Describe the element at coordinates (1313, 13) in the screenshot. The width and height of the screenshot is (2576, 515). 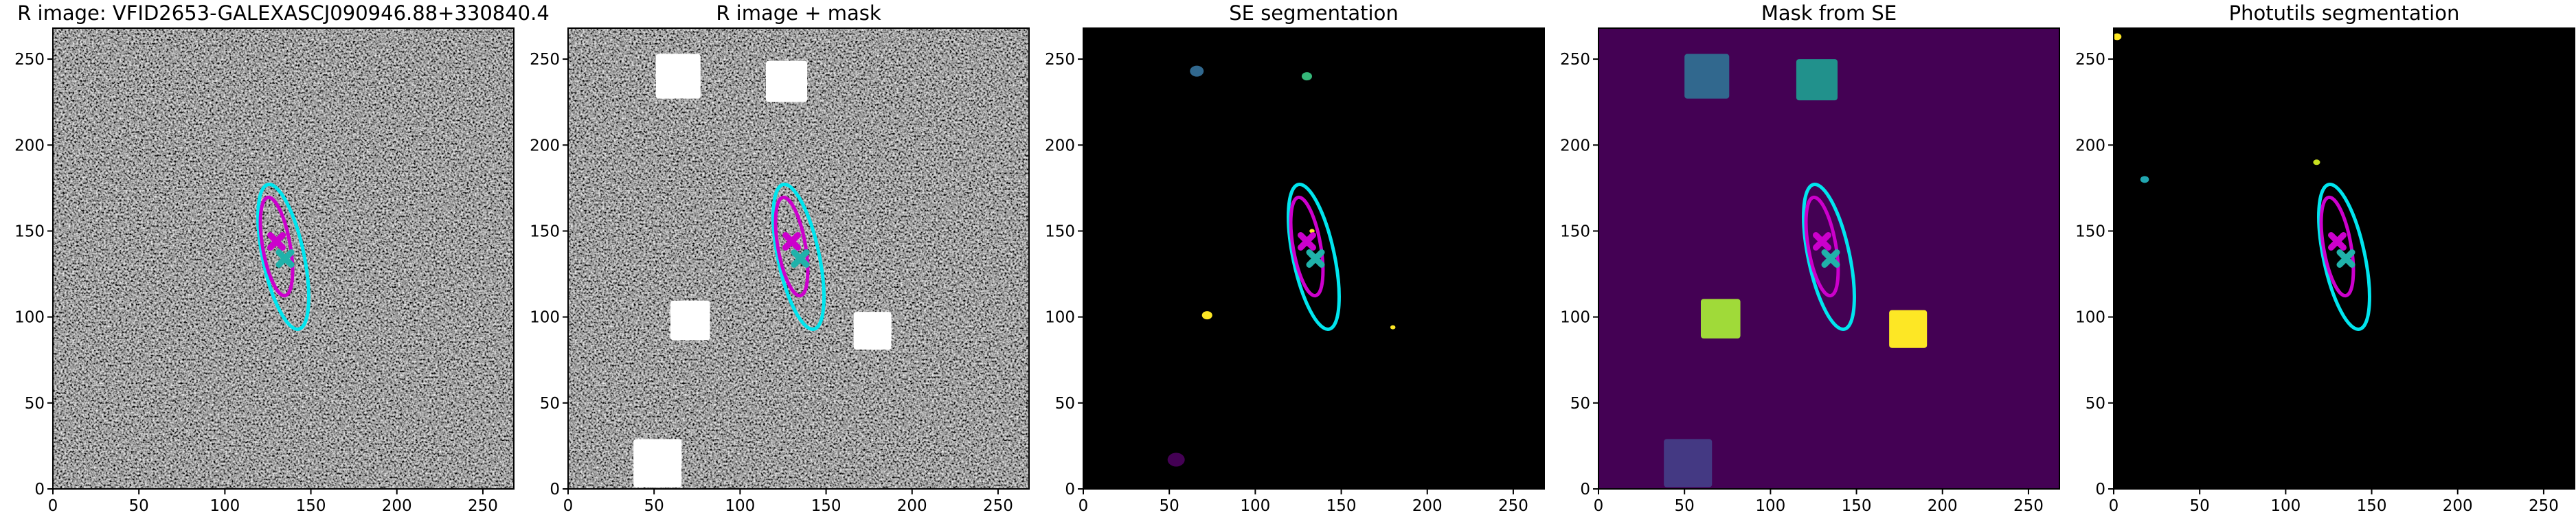
I see `panel-title: SE segmentation` at that location.